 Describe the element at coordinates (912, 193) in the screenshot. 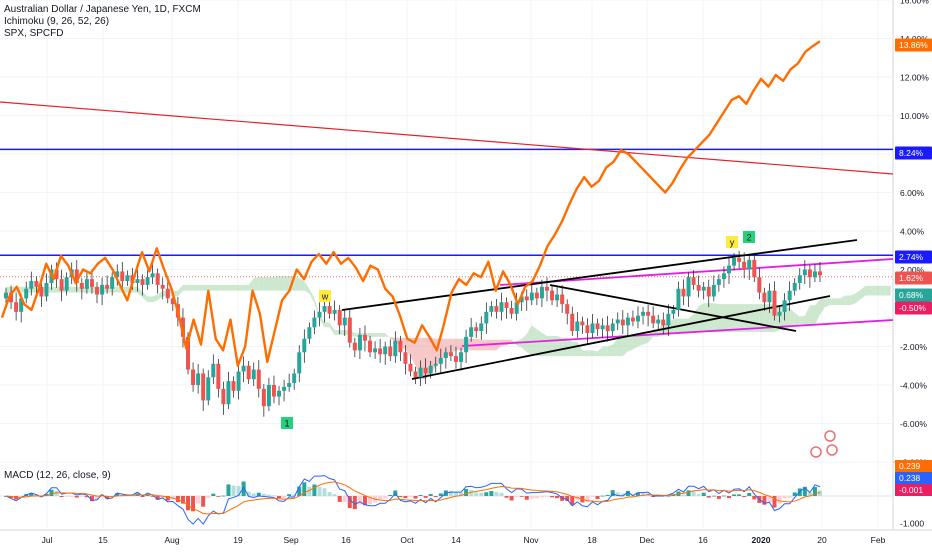

I see `y-tick-label: 6.00%` at that location.